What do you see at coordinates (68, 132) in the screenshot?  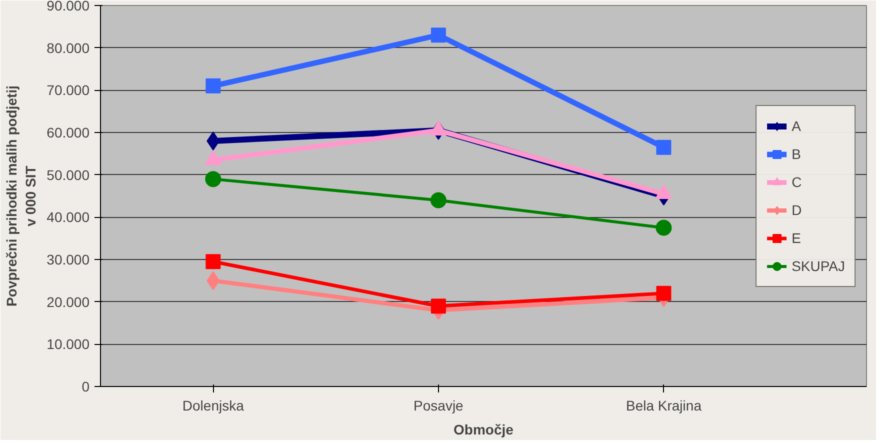 I see `y-tick-label: 60.000` at bounding box center [68, 132].